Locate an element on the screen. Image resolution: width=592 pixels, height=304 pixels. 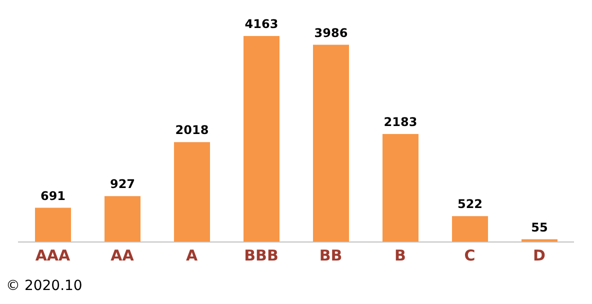
data-label: 2018 is located at coordinates (192, 130).